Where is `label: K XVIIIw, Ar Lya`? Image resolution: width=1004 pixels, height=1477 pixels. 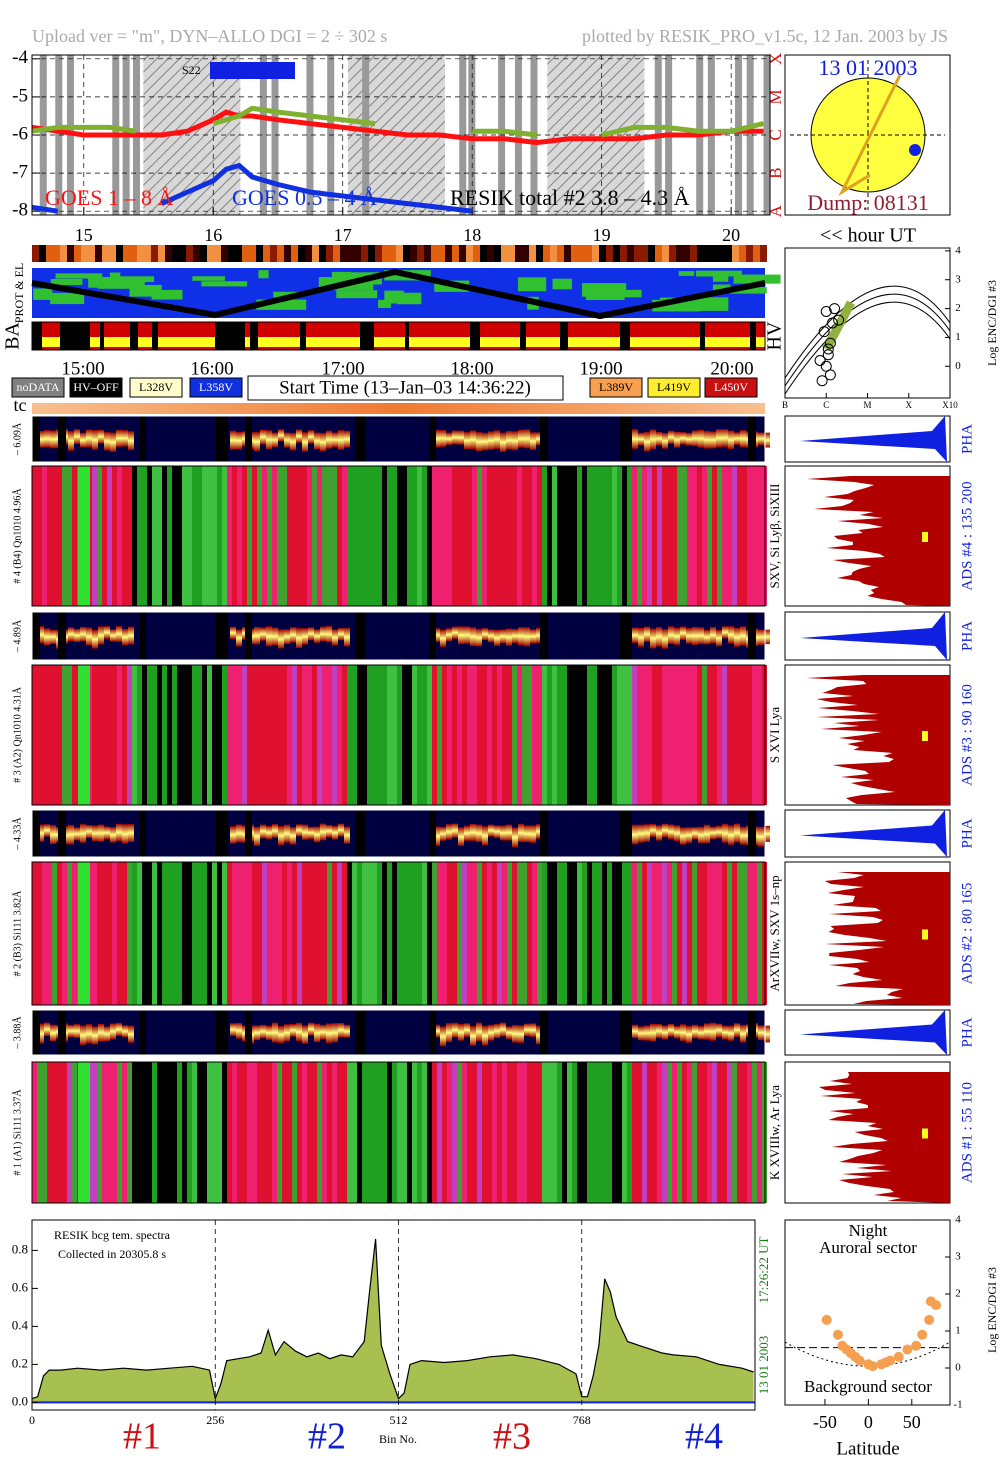 label: K XVIIIw, Ar Lya is located at coordinates (774, 1132).